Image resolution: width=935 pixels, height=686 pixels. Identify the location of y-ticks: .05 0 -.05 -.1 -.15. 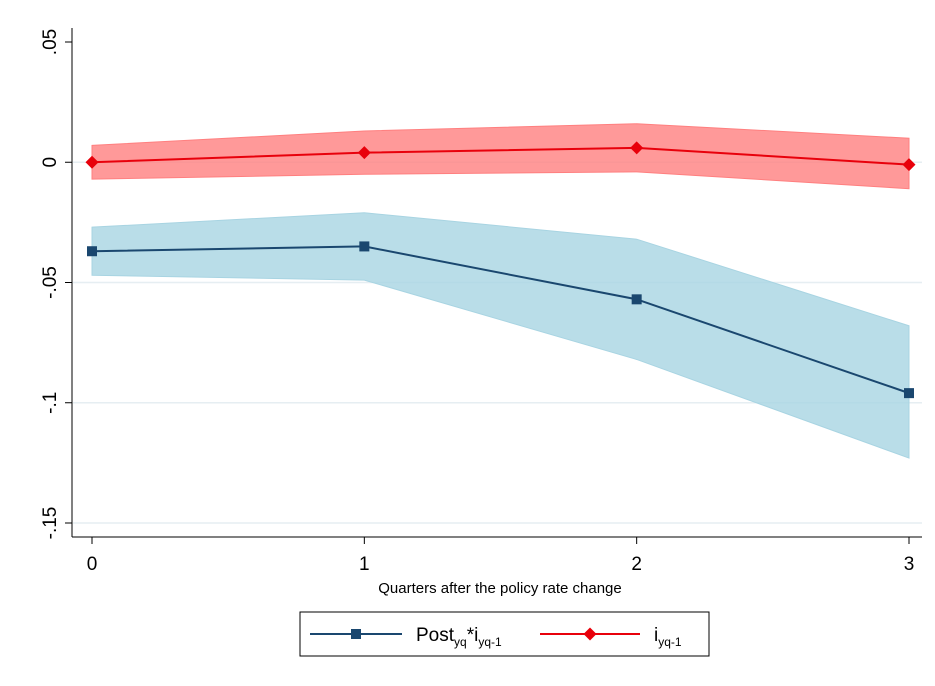
(56, 284).